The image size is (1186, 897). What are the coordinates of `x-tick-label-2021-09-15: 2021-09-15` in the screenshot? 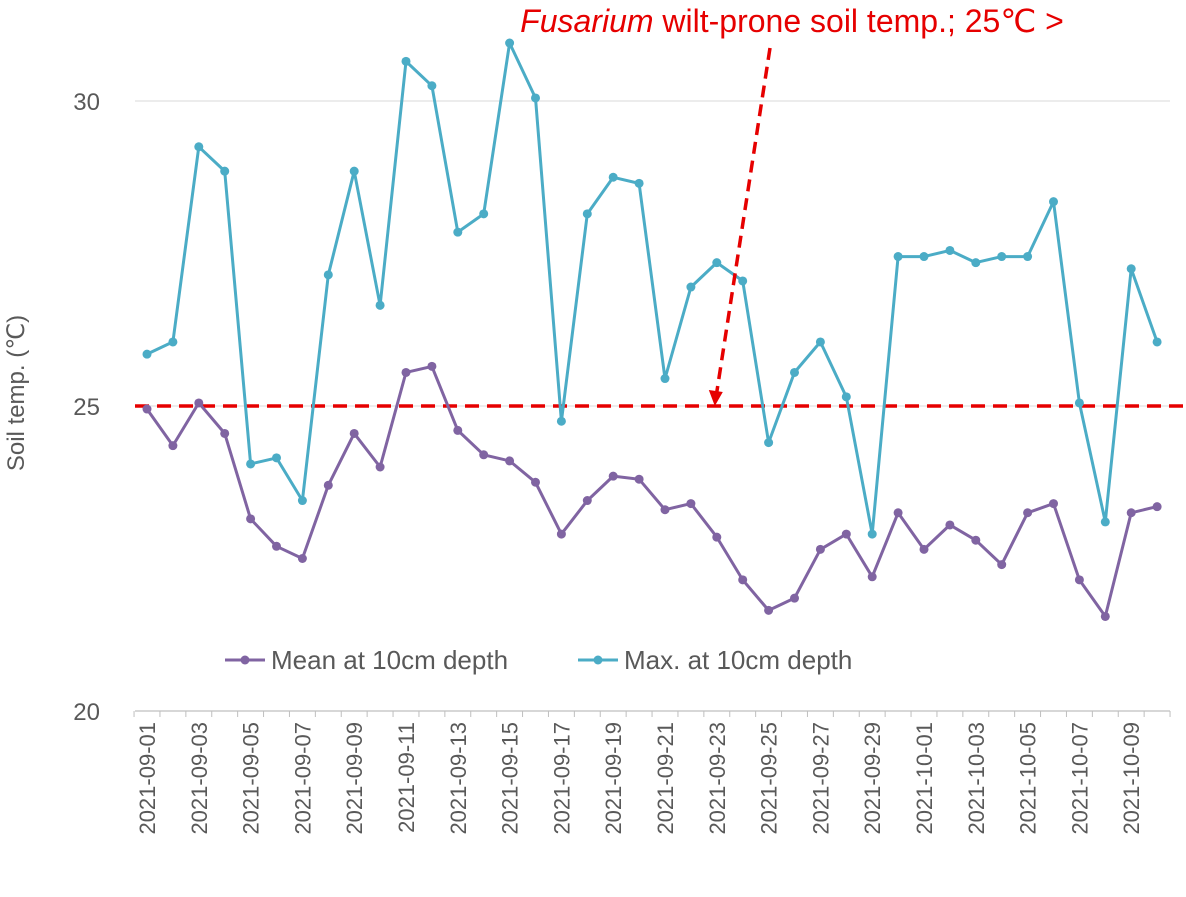 It's located at (510, 778).